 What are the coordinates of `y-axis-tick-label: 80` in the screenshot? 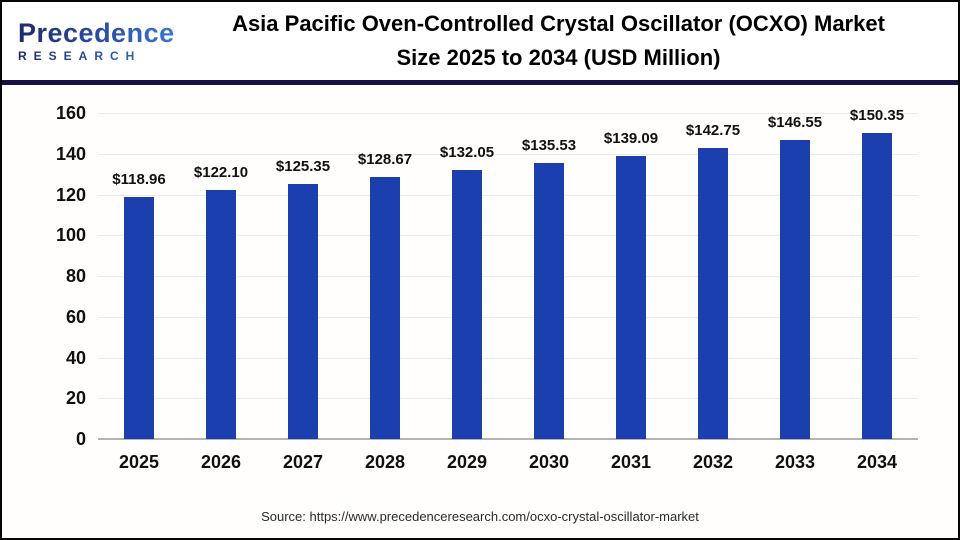 It's located at (75, 276).